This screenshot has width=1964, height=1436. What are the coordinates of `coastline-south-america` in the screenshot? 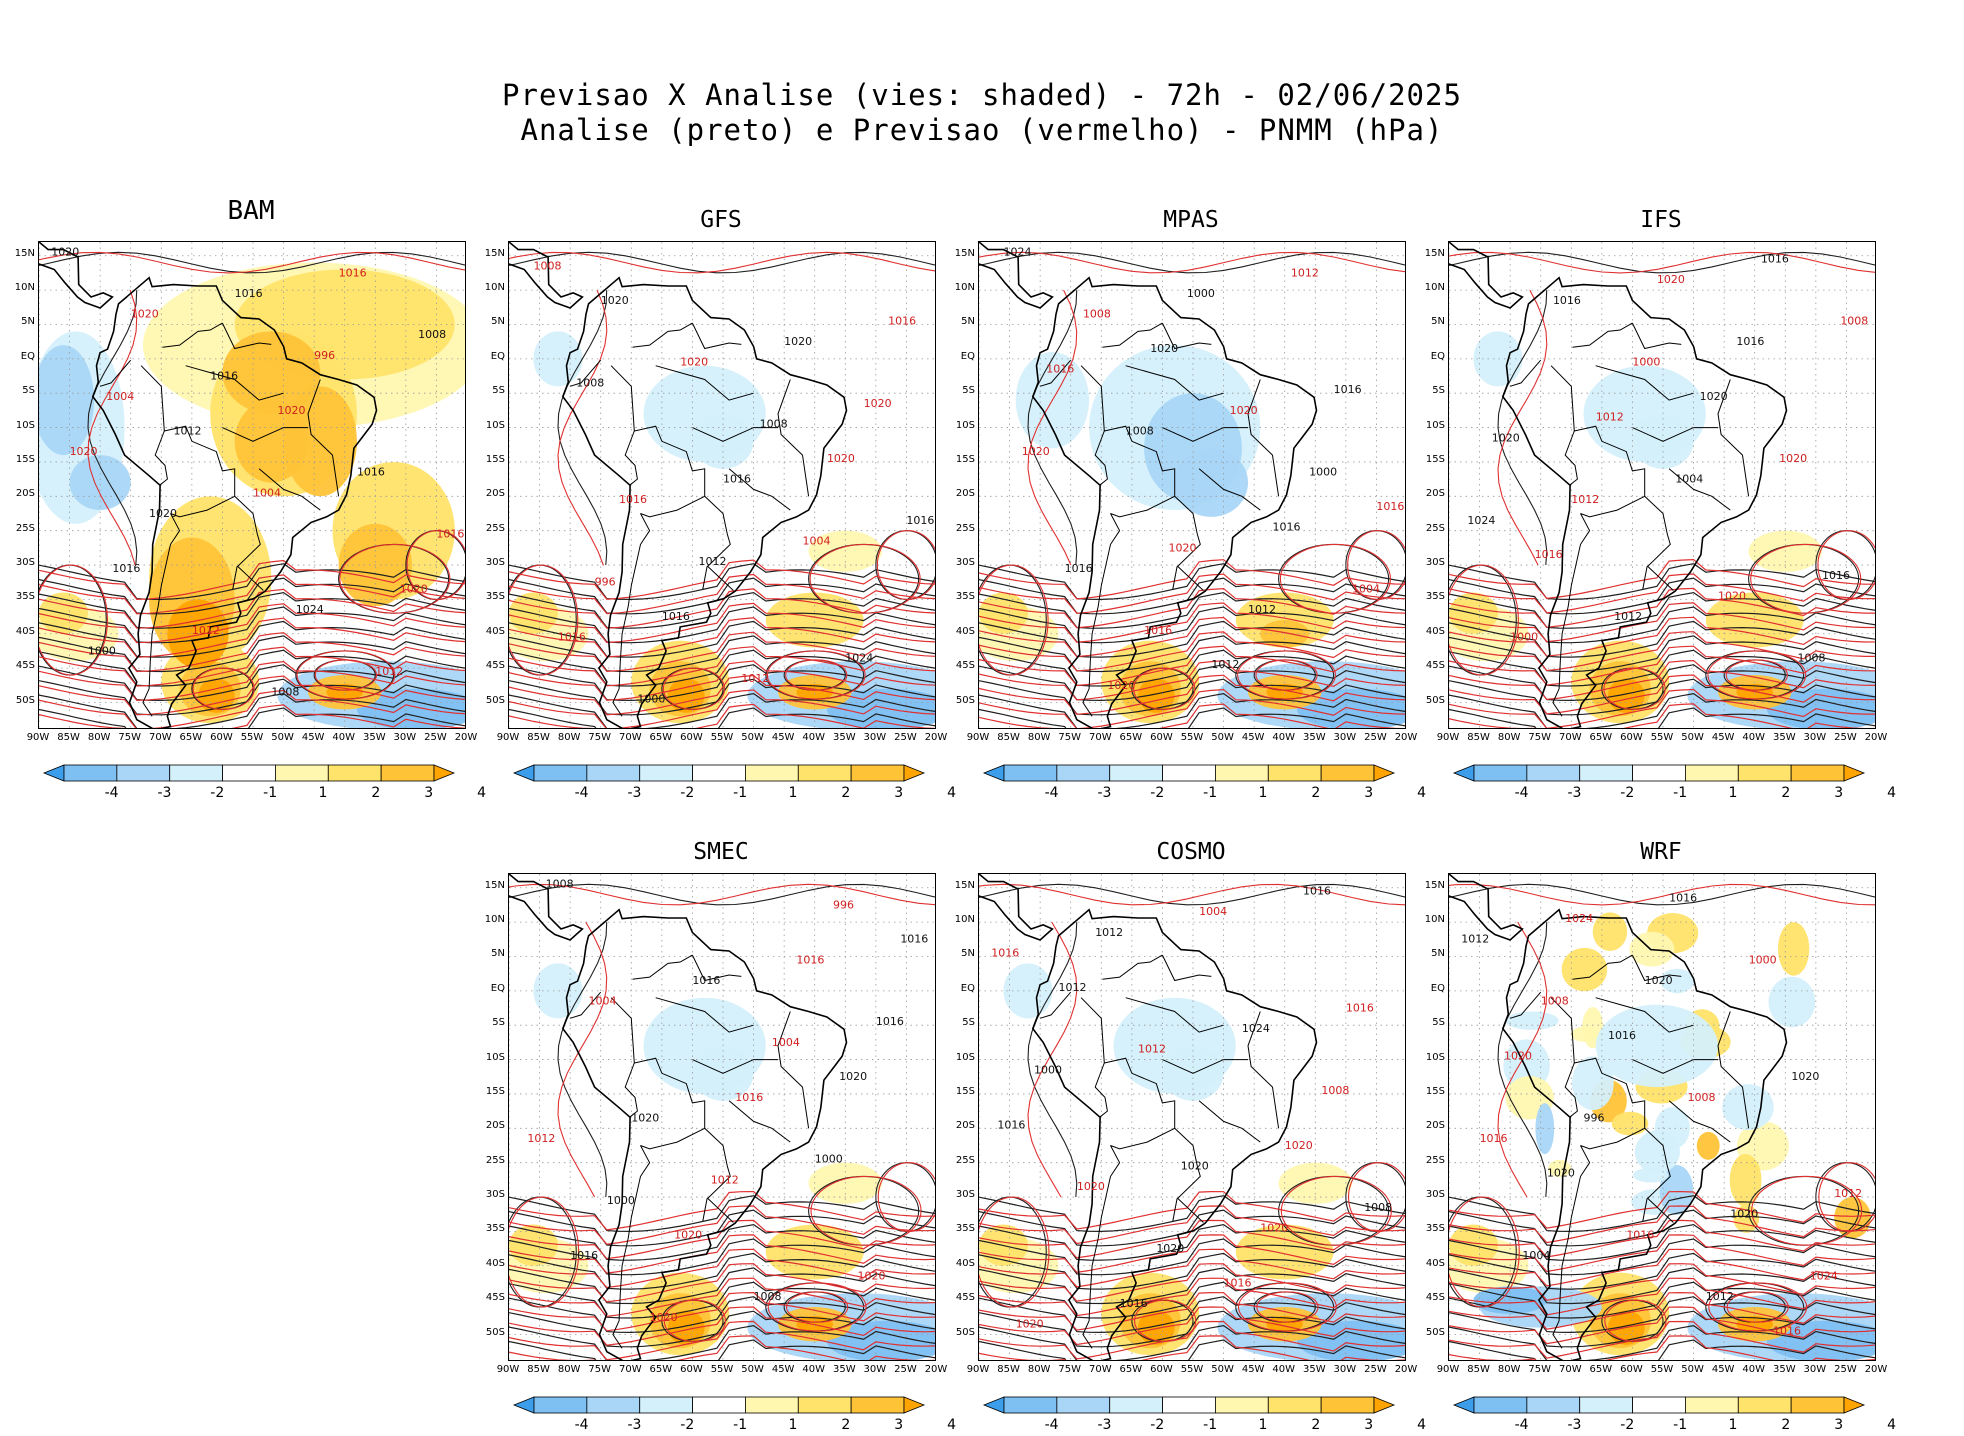 It's located at (704, 502).